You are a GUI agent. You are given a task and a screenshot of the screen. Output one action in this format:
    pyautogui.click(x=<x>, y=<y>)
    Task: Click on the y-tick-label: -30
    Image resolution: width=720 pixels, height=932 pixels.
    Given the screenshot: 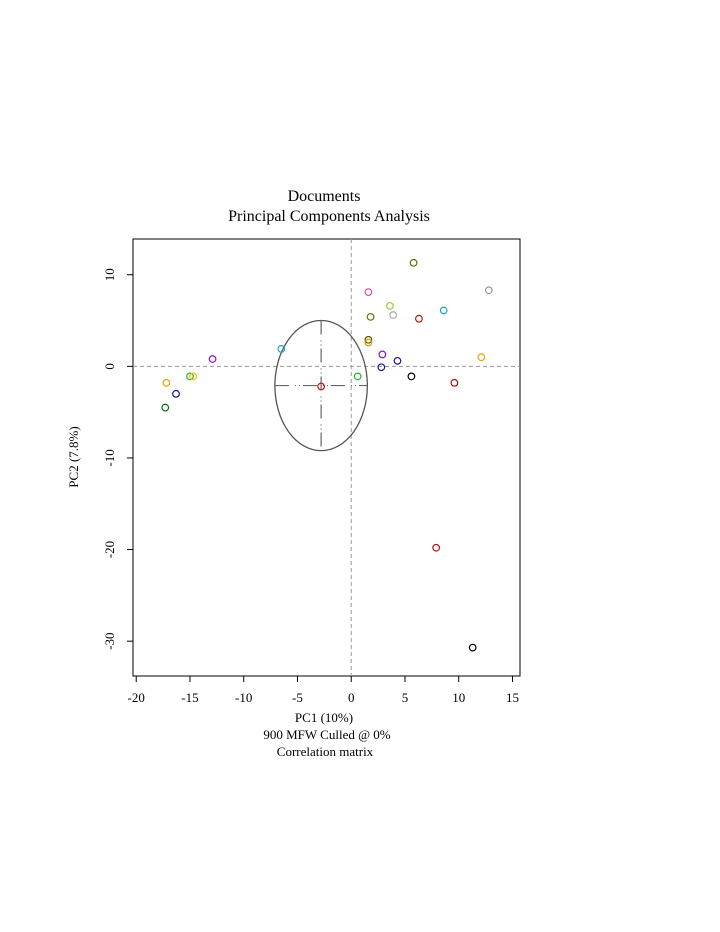 What is the action you would take?
    pyautogui.click(x=109, y=641)
    